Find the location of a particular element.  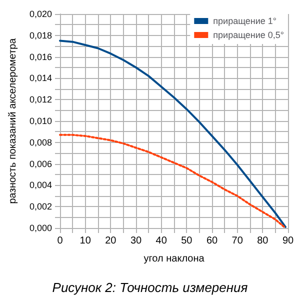

x-tick-label: 20 is located at coordinates (111, 241).